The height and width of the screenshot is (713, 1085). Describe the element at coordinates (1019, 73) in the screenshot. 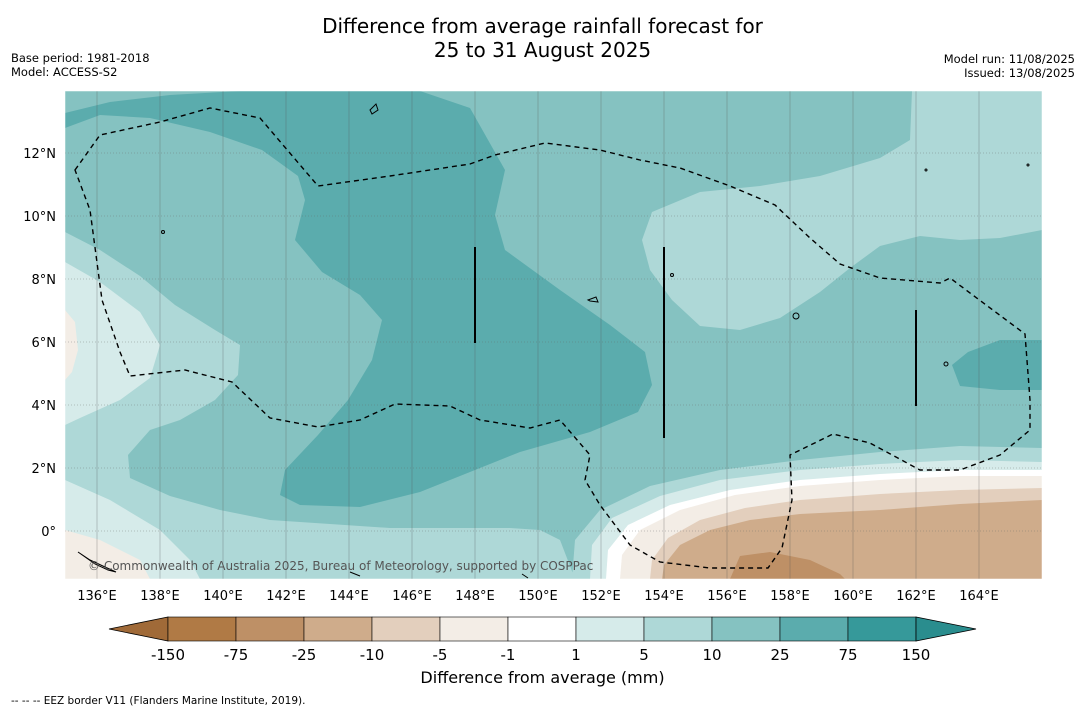

I see `issued-date: Issued: 13/08/2025` at that location.